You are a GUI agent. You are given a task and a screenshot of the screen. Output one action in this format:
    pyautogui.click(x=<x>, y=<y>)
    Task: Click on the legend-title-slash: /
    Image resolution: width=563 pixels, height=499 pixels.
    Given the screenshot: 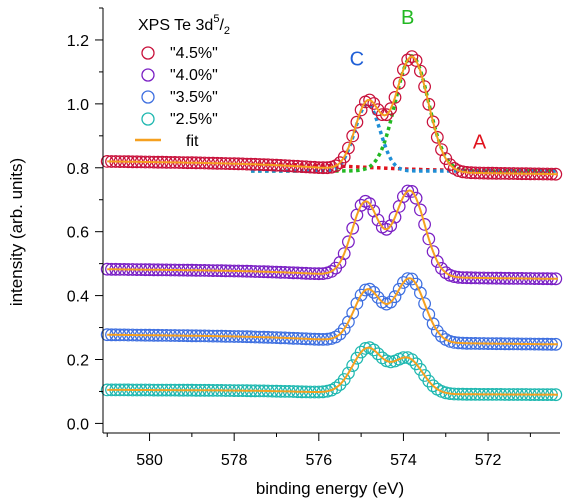 What is the action you would take?
    pyautogui.click(x=221, y=25)
    